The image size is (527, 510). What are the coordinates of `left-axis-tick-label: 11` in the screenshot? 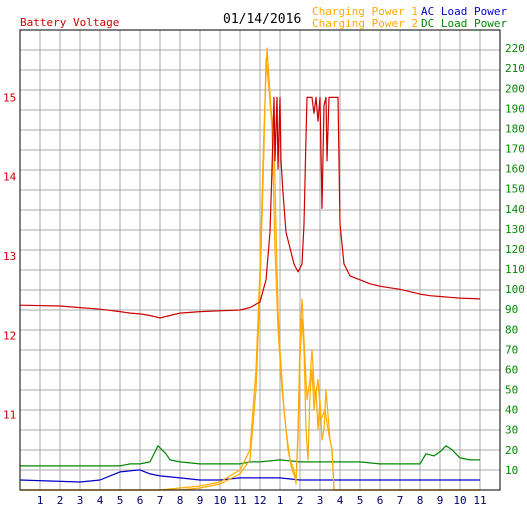 It's located at (9, 415).